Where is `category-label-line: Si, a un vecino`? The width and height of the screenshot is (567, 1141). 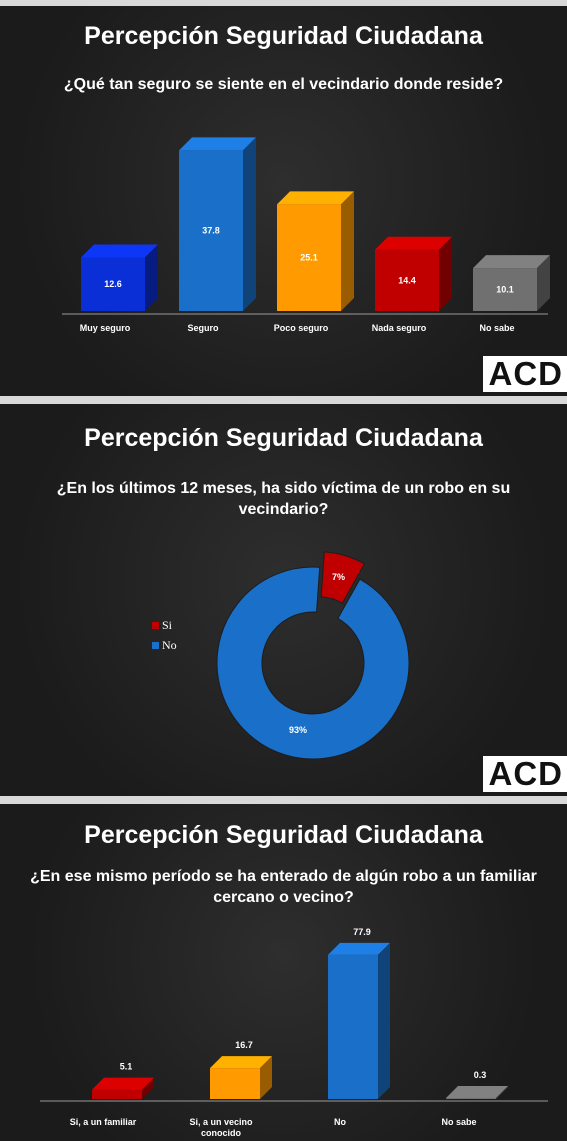
category-label-line: Si, a un vecino is located at coordinates (221, 1122).